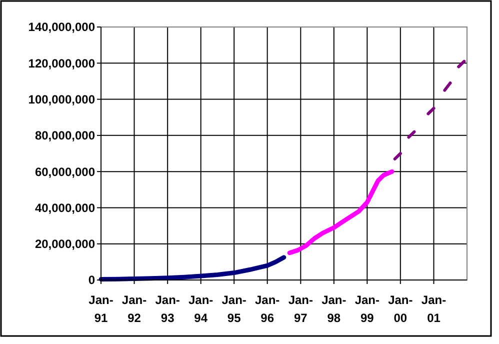 The width and height of the screenshot is (499, 344). I want to click on x-tick-label: Jan-91, so click(101, 309).